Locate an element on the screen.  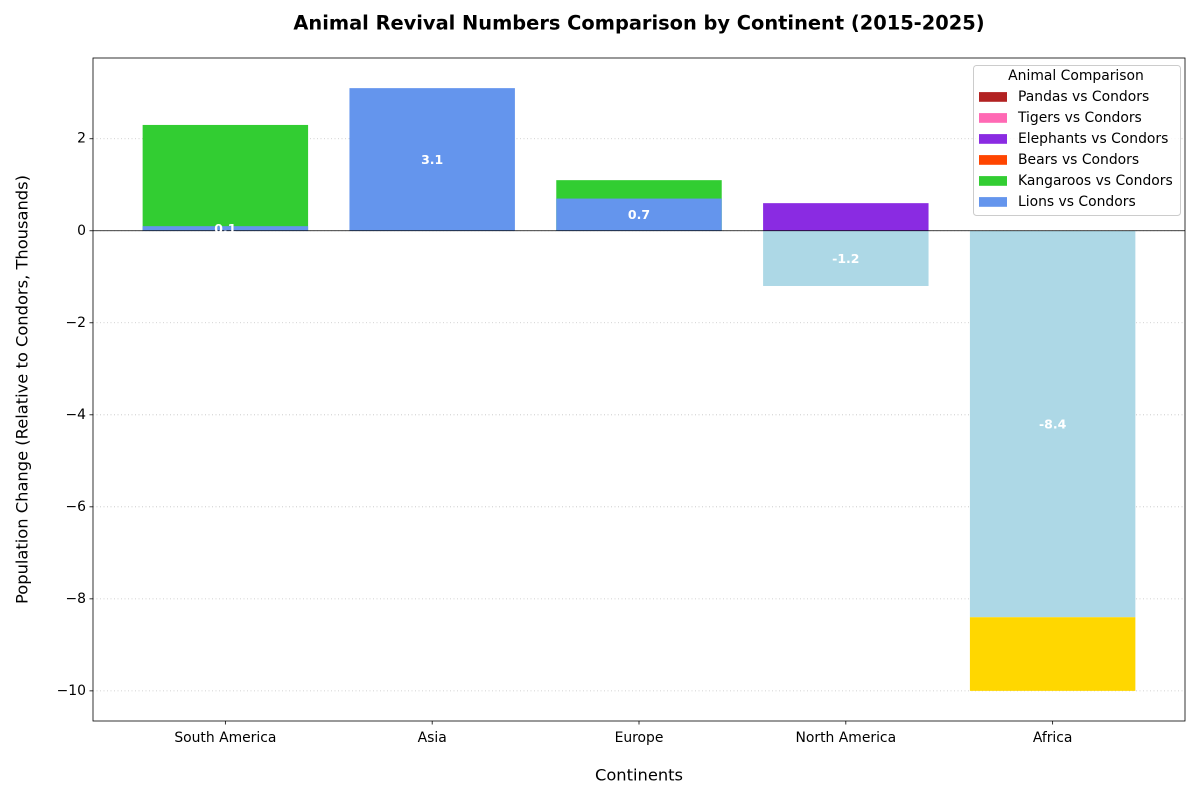
x-axis-label: Continents is located at coordinates (639, 775).